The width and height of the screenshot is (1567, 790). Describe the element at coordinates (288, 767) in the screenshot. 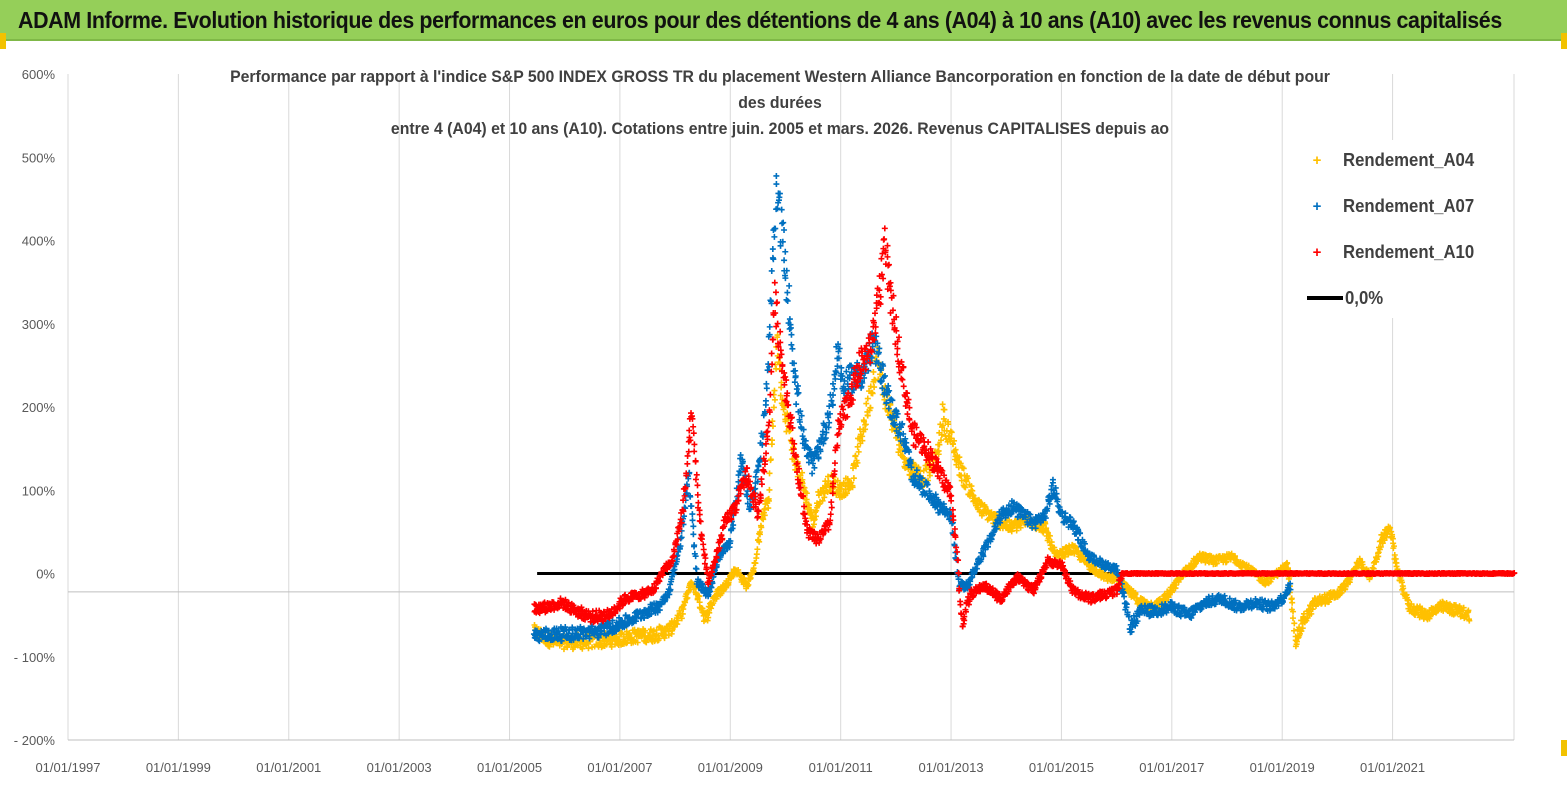

I see `x-tick-label: 01/01/2001` at that location.